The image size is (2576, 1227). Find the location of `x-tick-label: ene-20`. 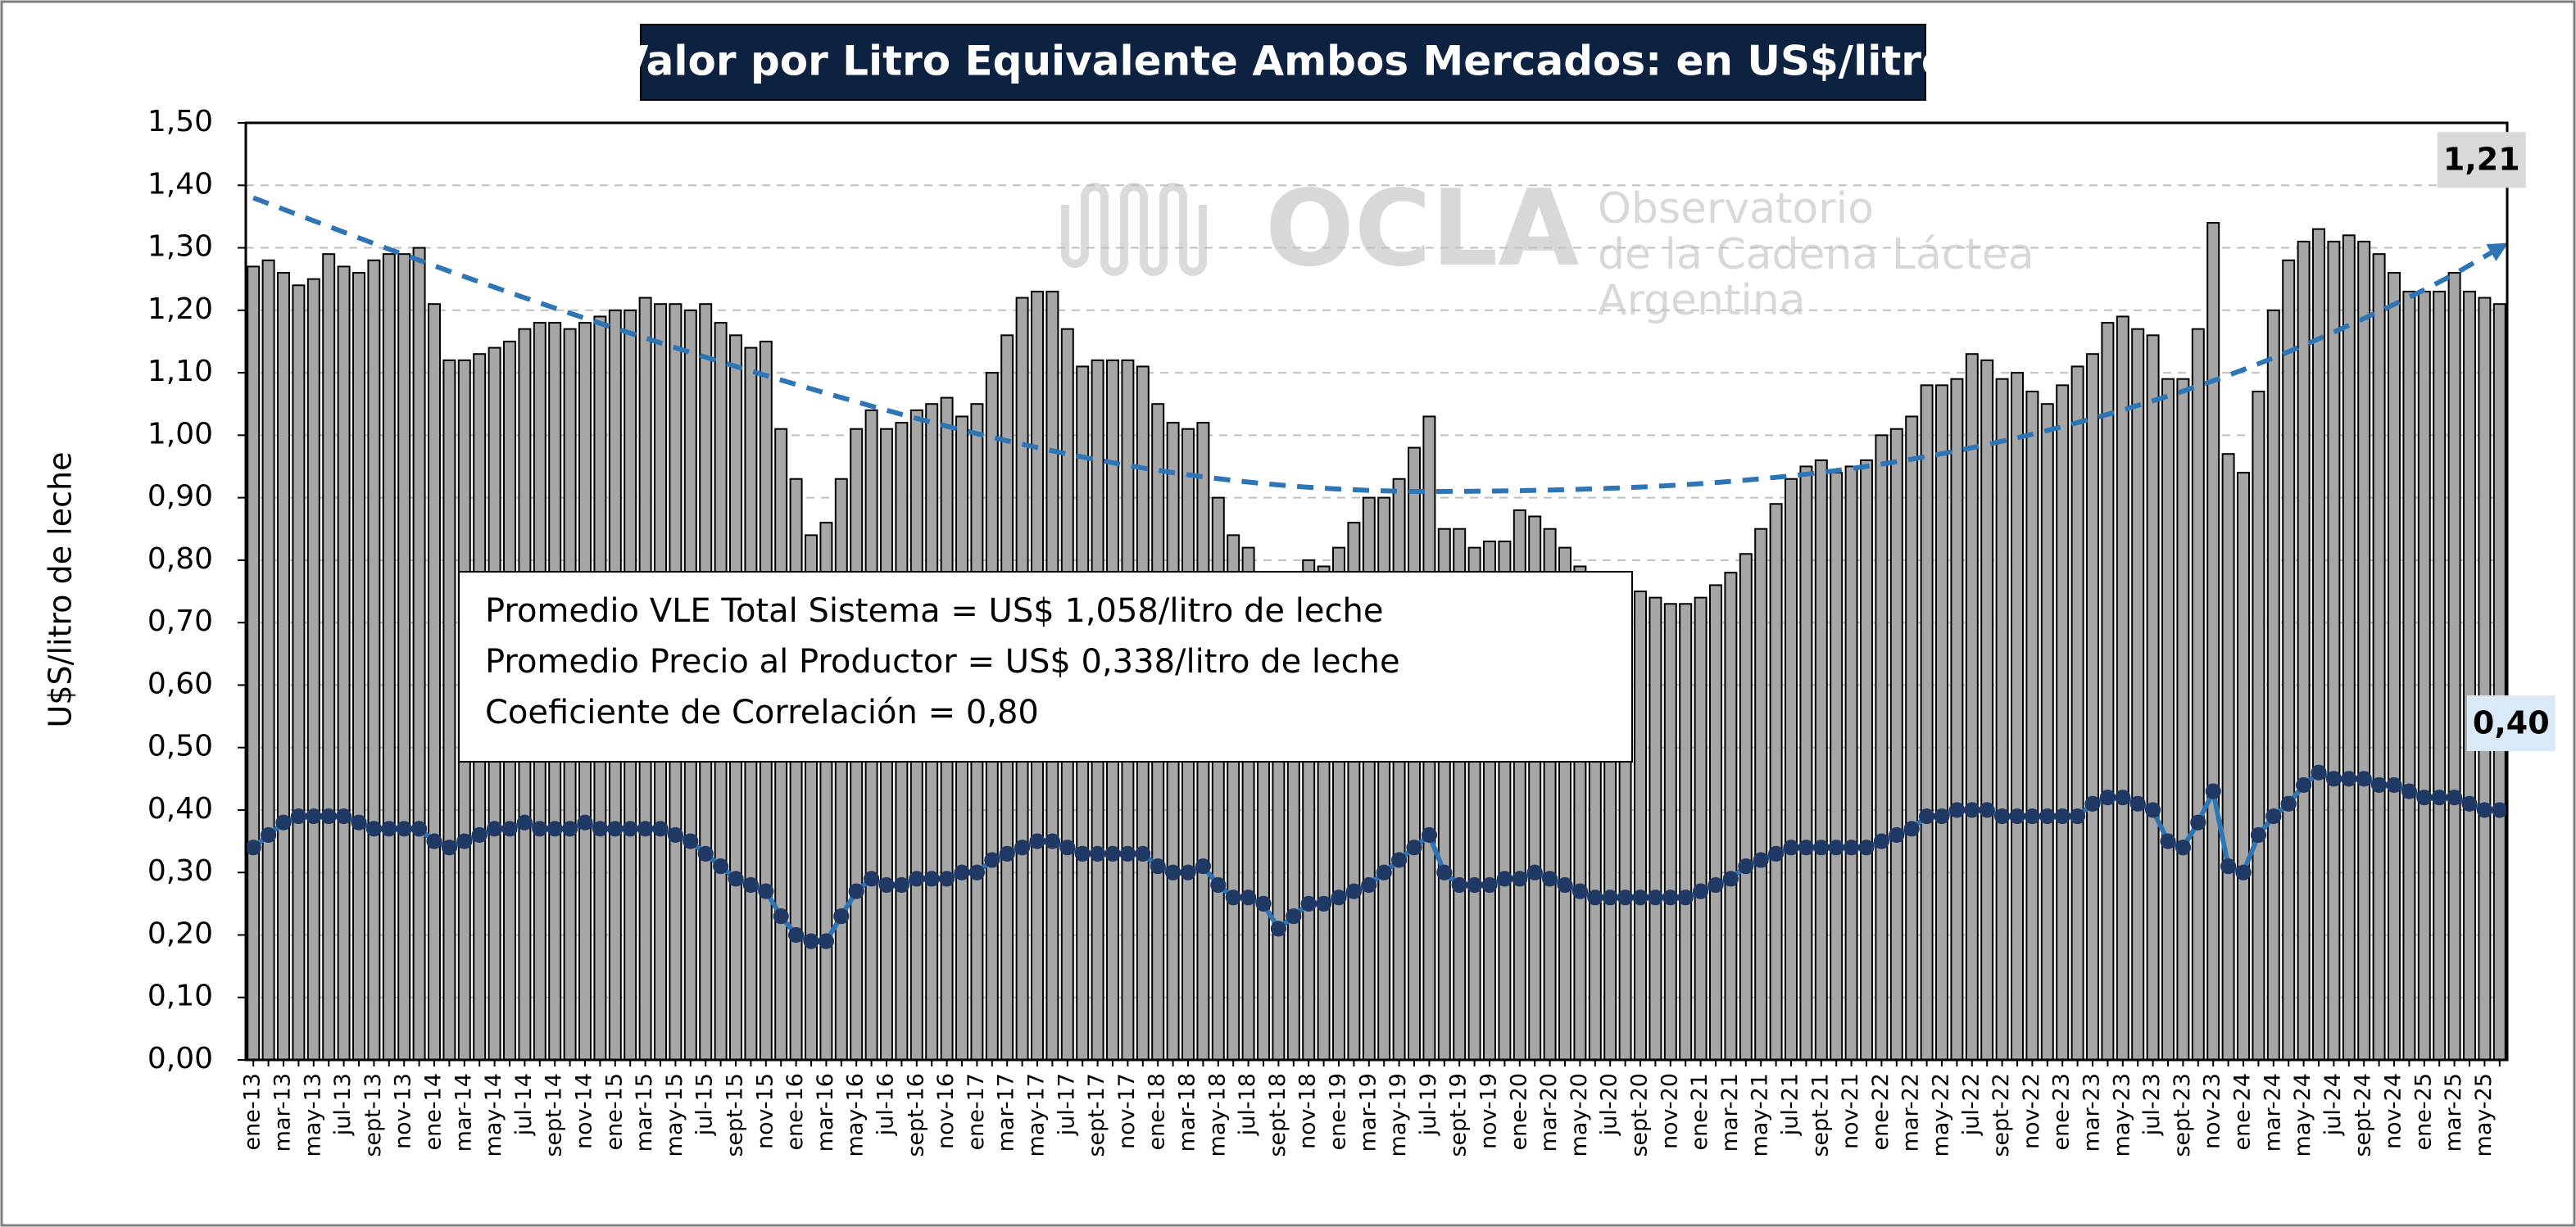

x-tick-label: ene-20 is located at coordinates (1518, 1111).